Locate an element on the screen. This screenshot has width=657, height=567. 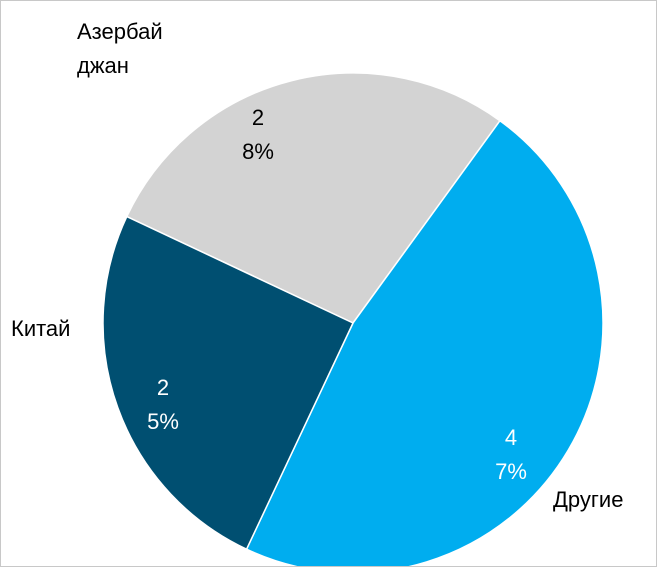
category-label: Другие is located at coordinates (588, 499).